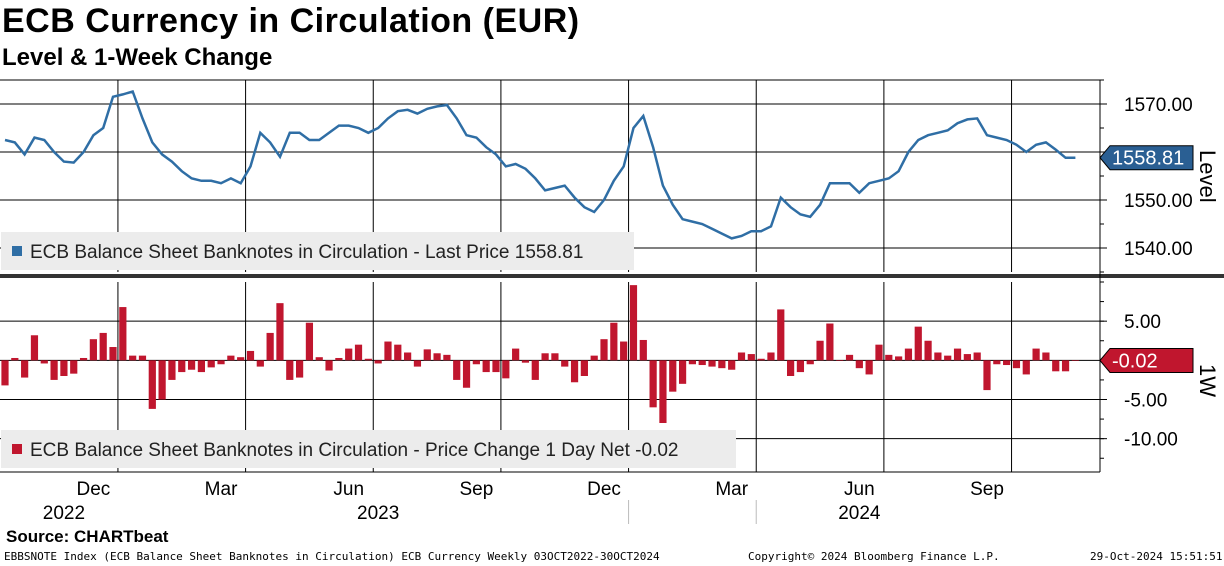 This screenshot has height=566, width=1224. What do you see at coordinates (1158, 249) in the screenshot?
I see `level-tick-label: 1540.00` at bounding box center [1158, 249].